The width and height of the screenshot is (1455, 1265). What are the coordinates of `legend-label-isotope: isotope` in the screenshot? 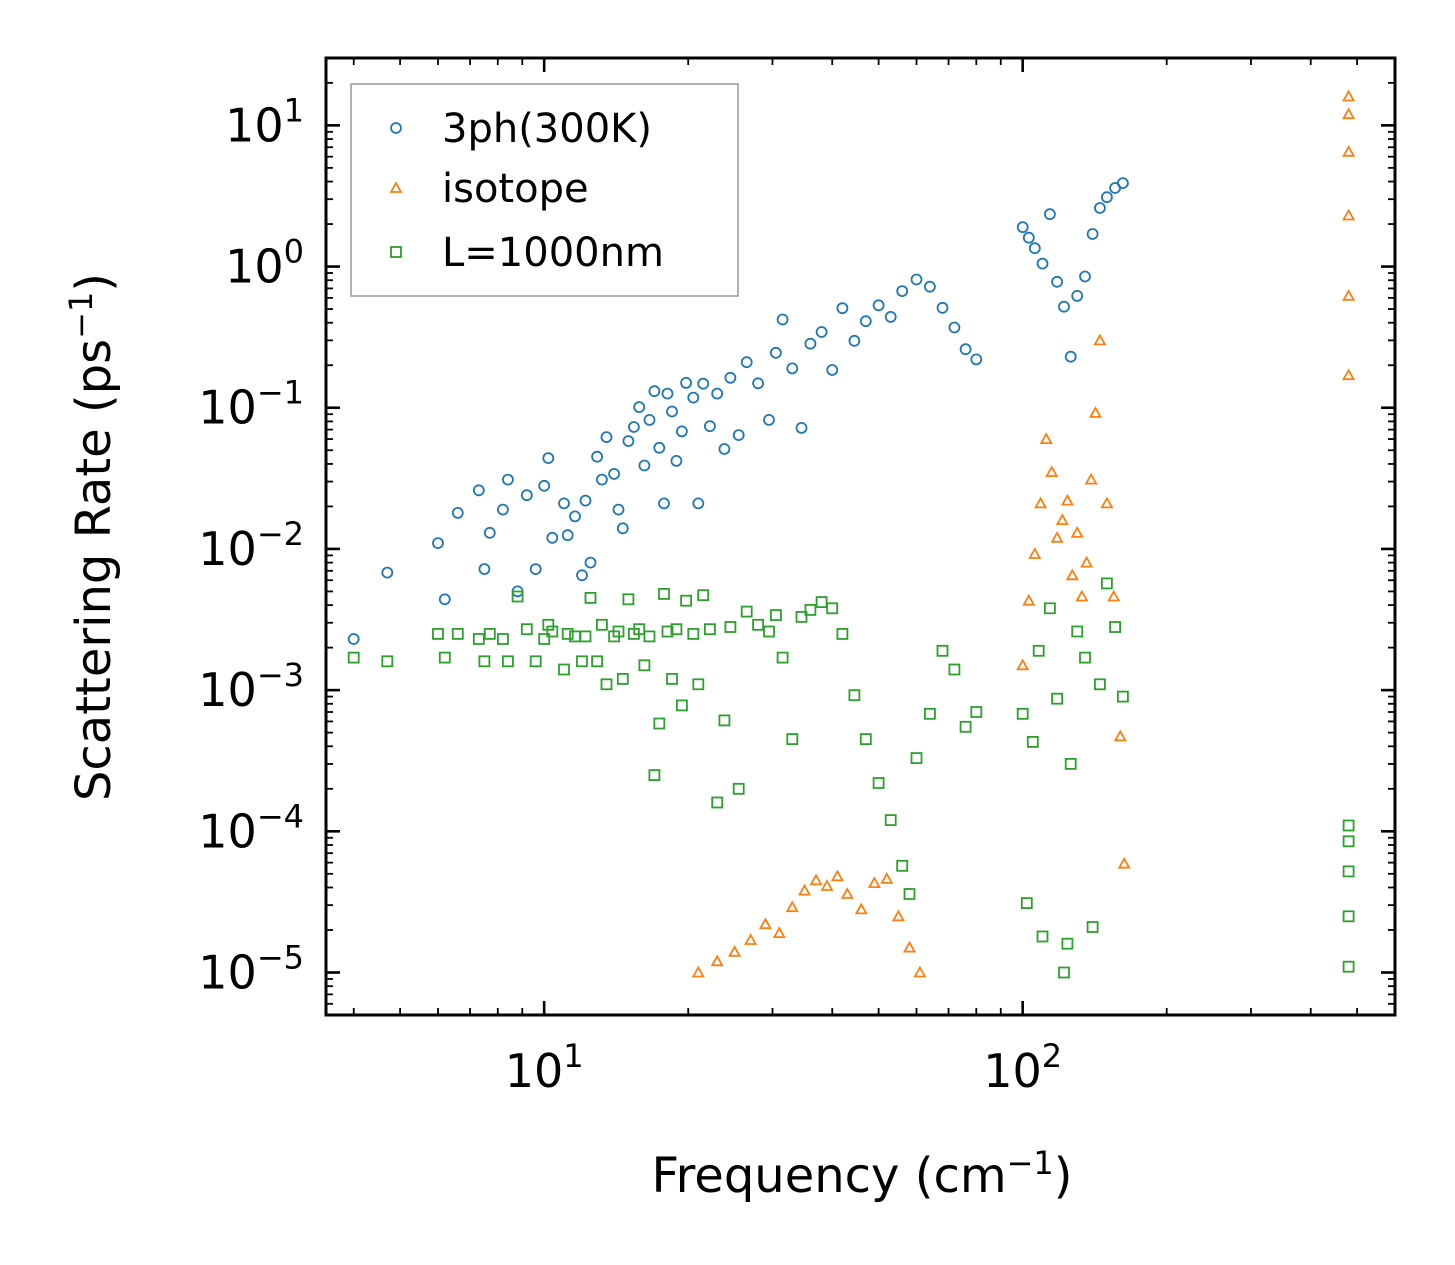 It's located at (515, 189).